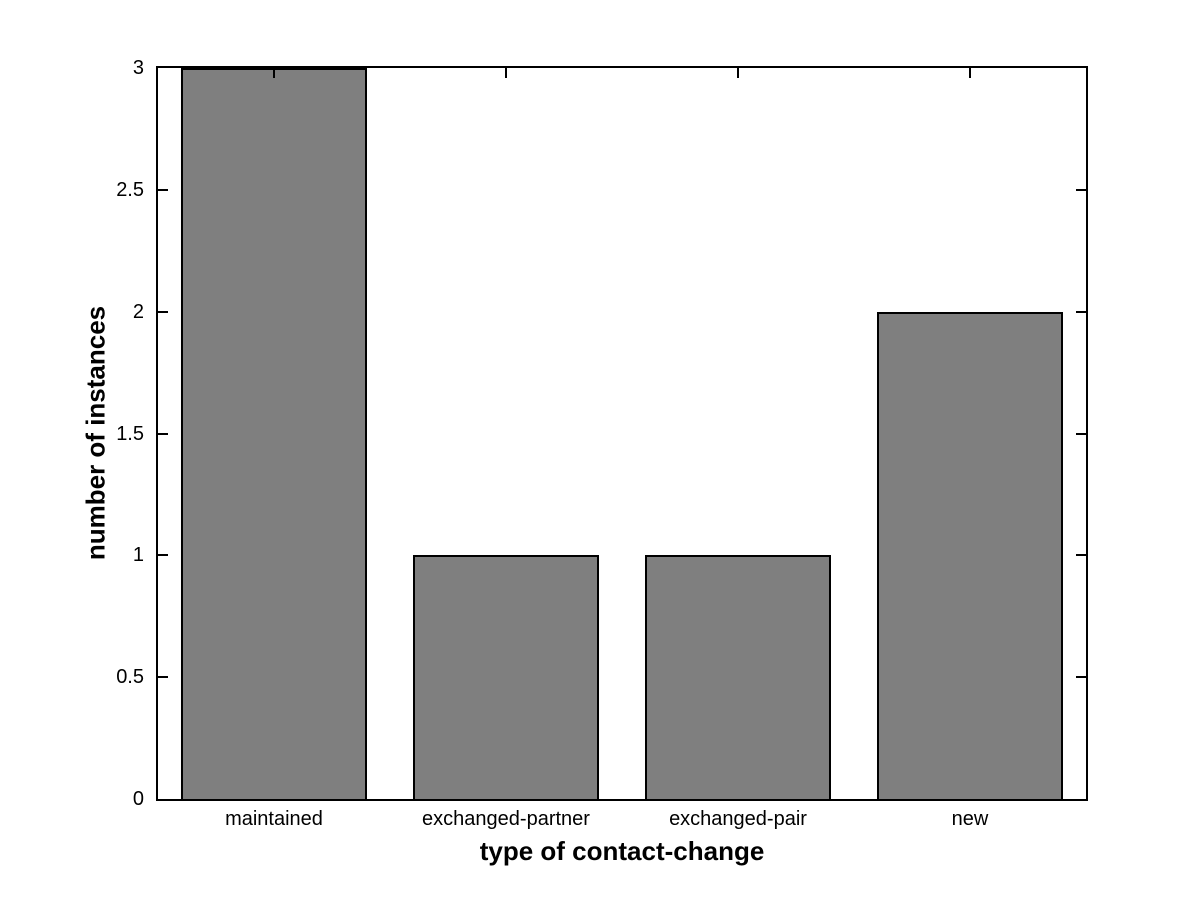  What do you see at coordinates (130, 677) in the screenshot?
I see `y-tick-label: 0.5` at bounding box center [130, 677].